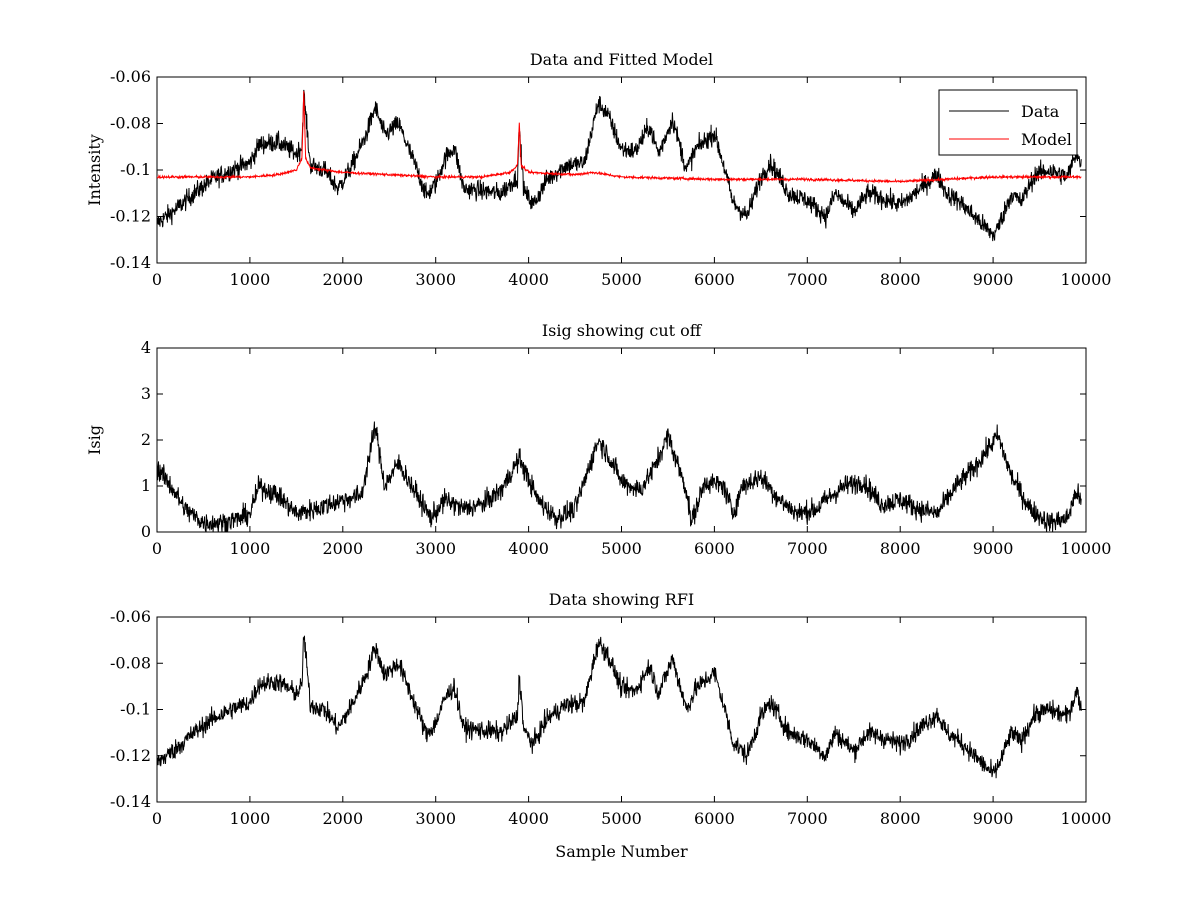 The height and width of the screenshot is (900, 1200). Describe the element at coordinates (94, 440) in the screenshot. I see `y-axis-label: Isig` at that location.